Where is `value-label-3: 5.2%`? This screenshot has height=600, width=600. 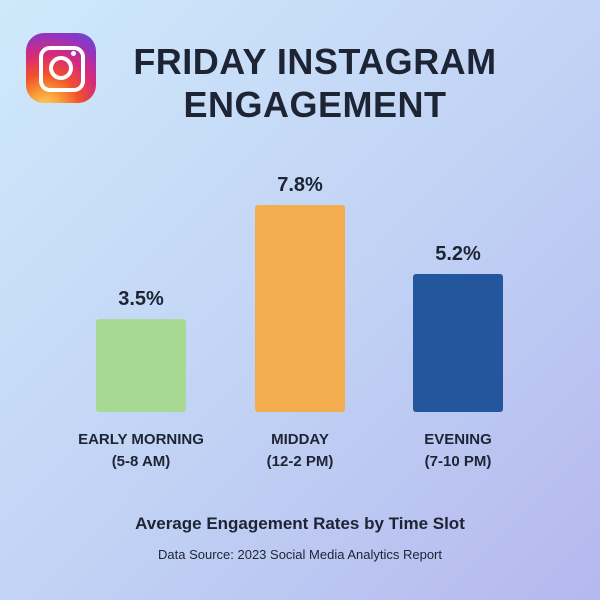
value-label-3: 5.2% is located at coordinates (458, 254).